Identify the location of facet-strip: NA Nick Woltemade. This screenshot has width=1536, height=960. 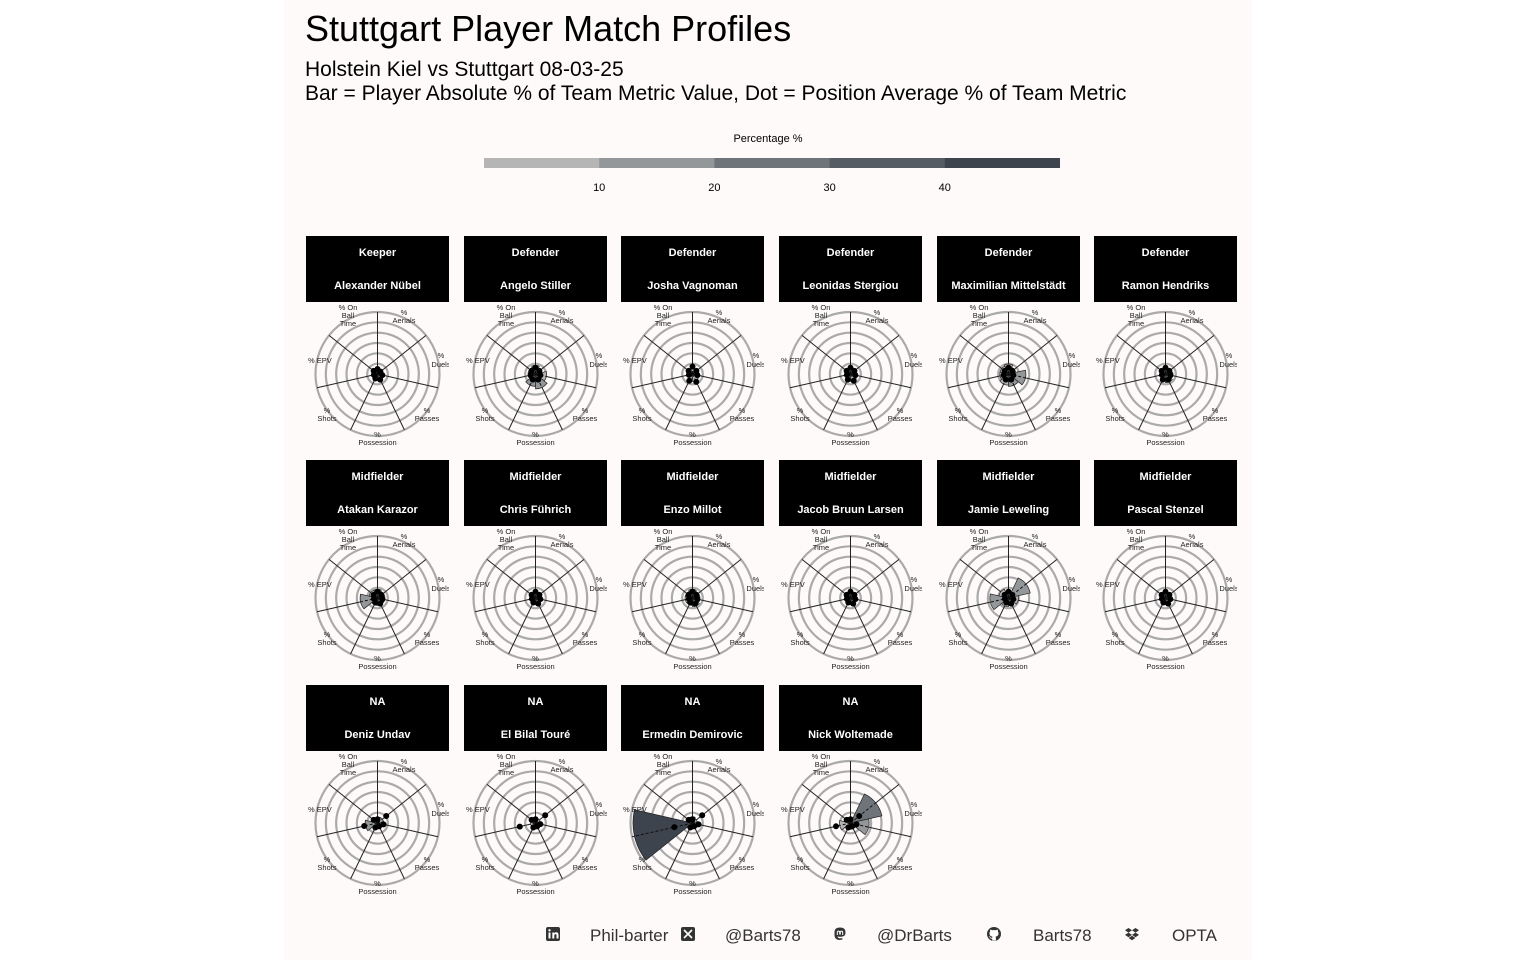
(850, 718).